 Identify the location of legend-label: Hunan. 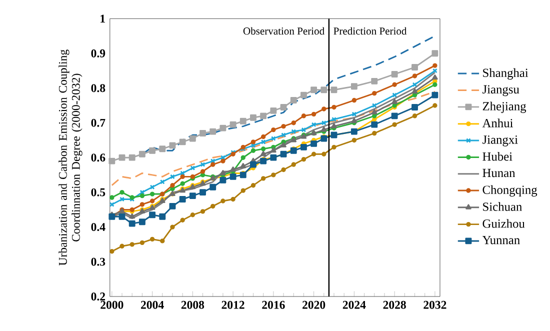
(499, 173).